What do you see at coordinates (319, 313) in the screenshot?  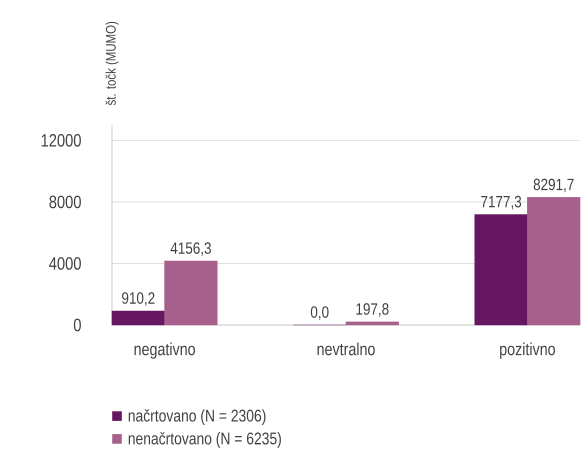 I see `data-label: 0,0` at bounding box center [319, 313].